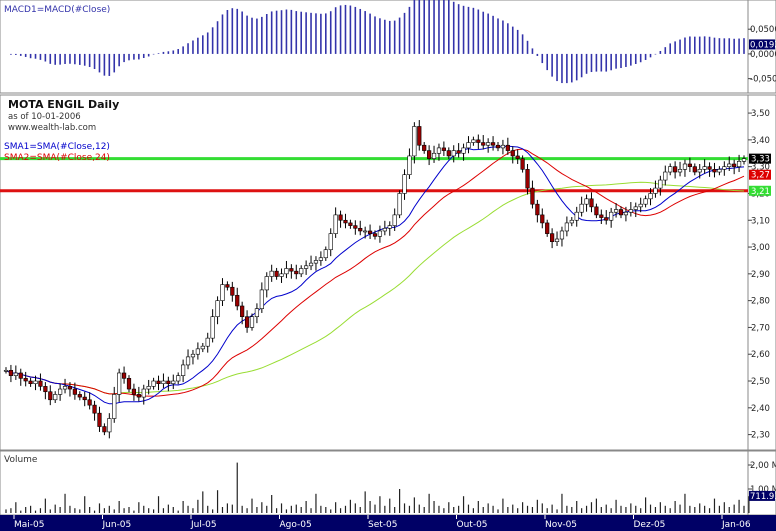  What do you see at coordinates (760, 275) in the screenshot?
I see `price-tick-label: 2,90` at bounding box center [760, 275].